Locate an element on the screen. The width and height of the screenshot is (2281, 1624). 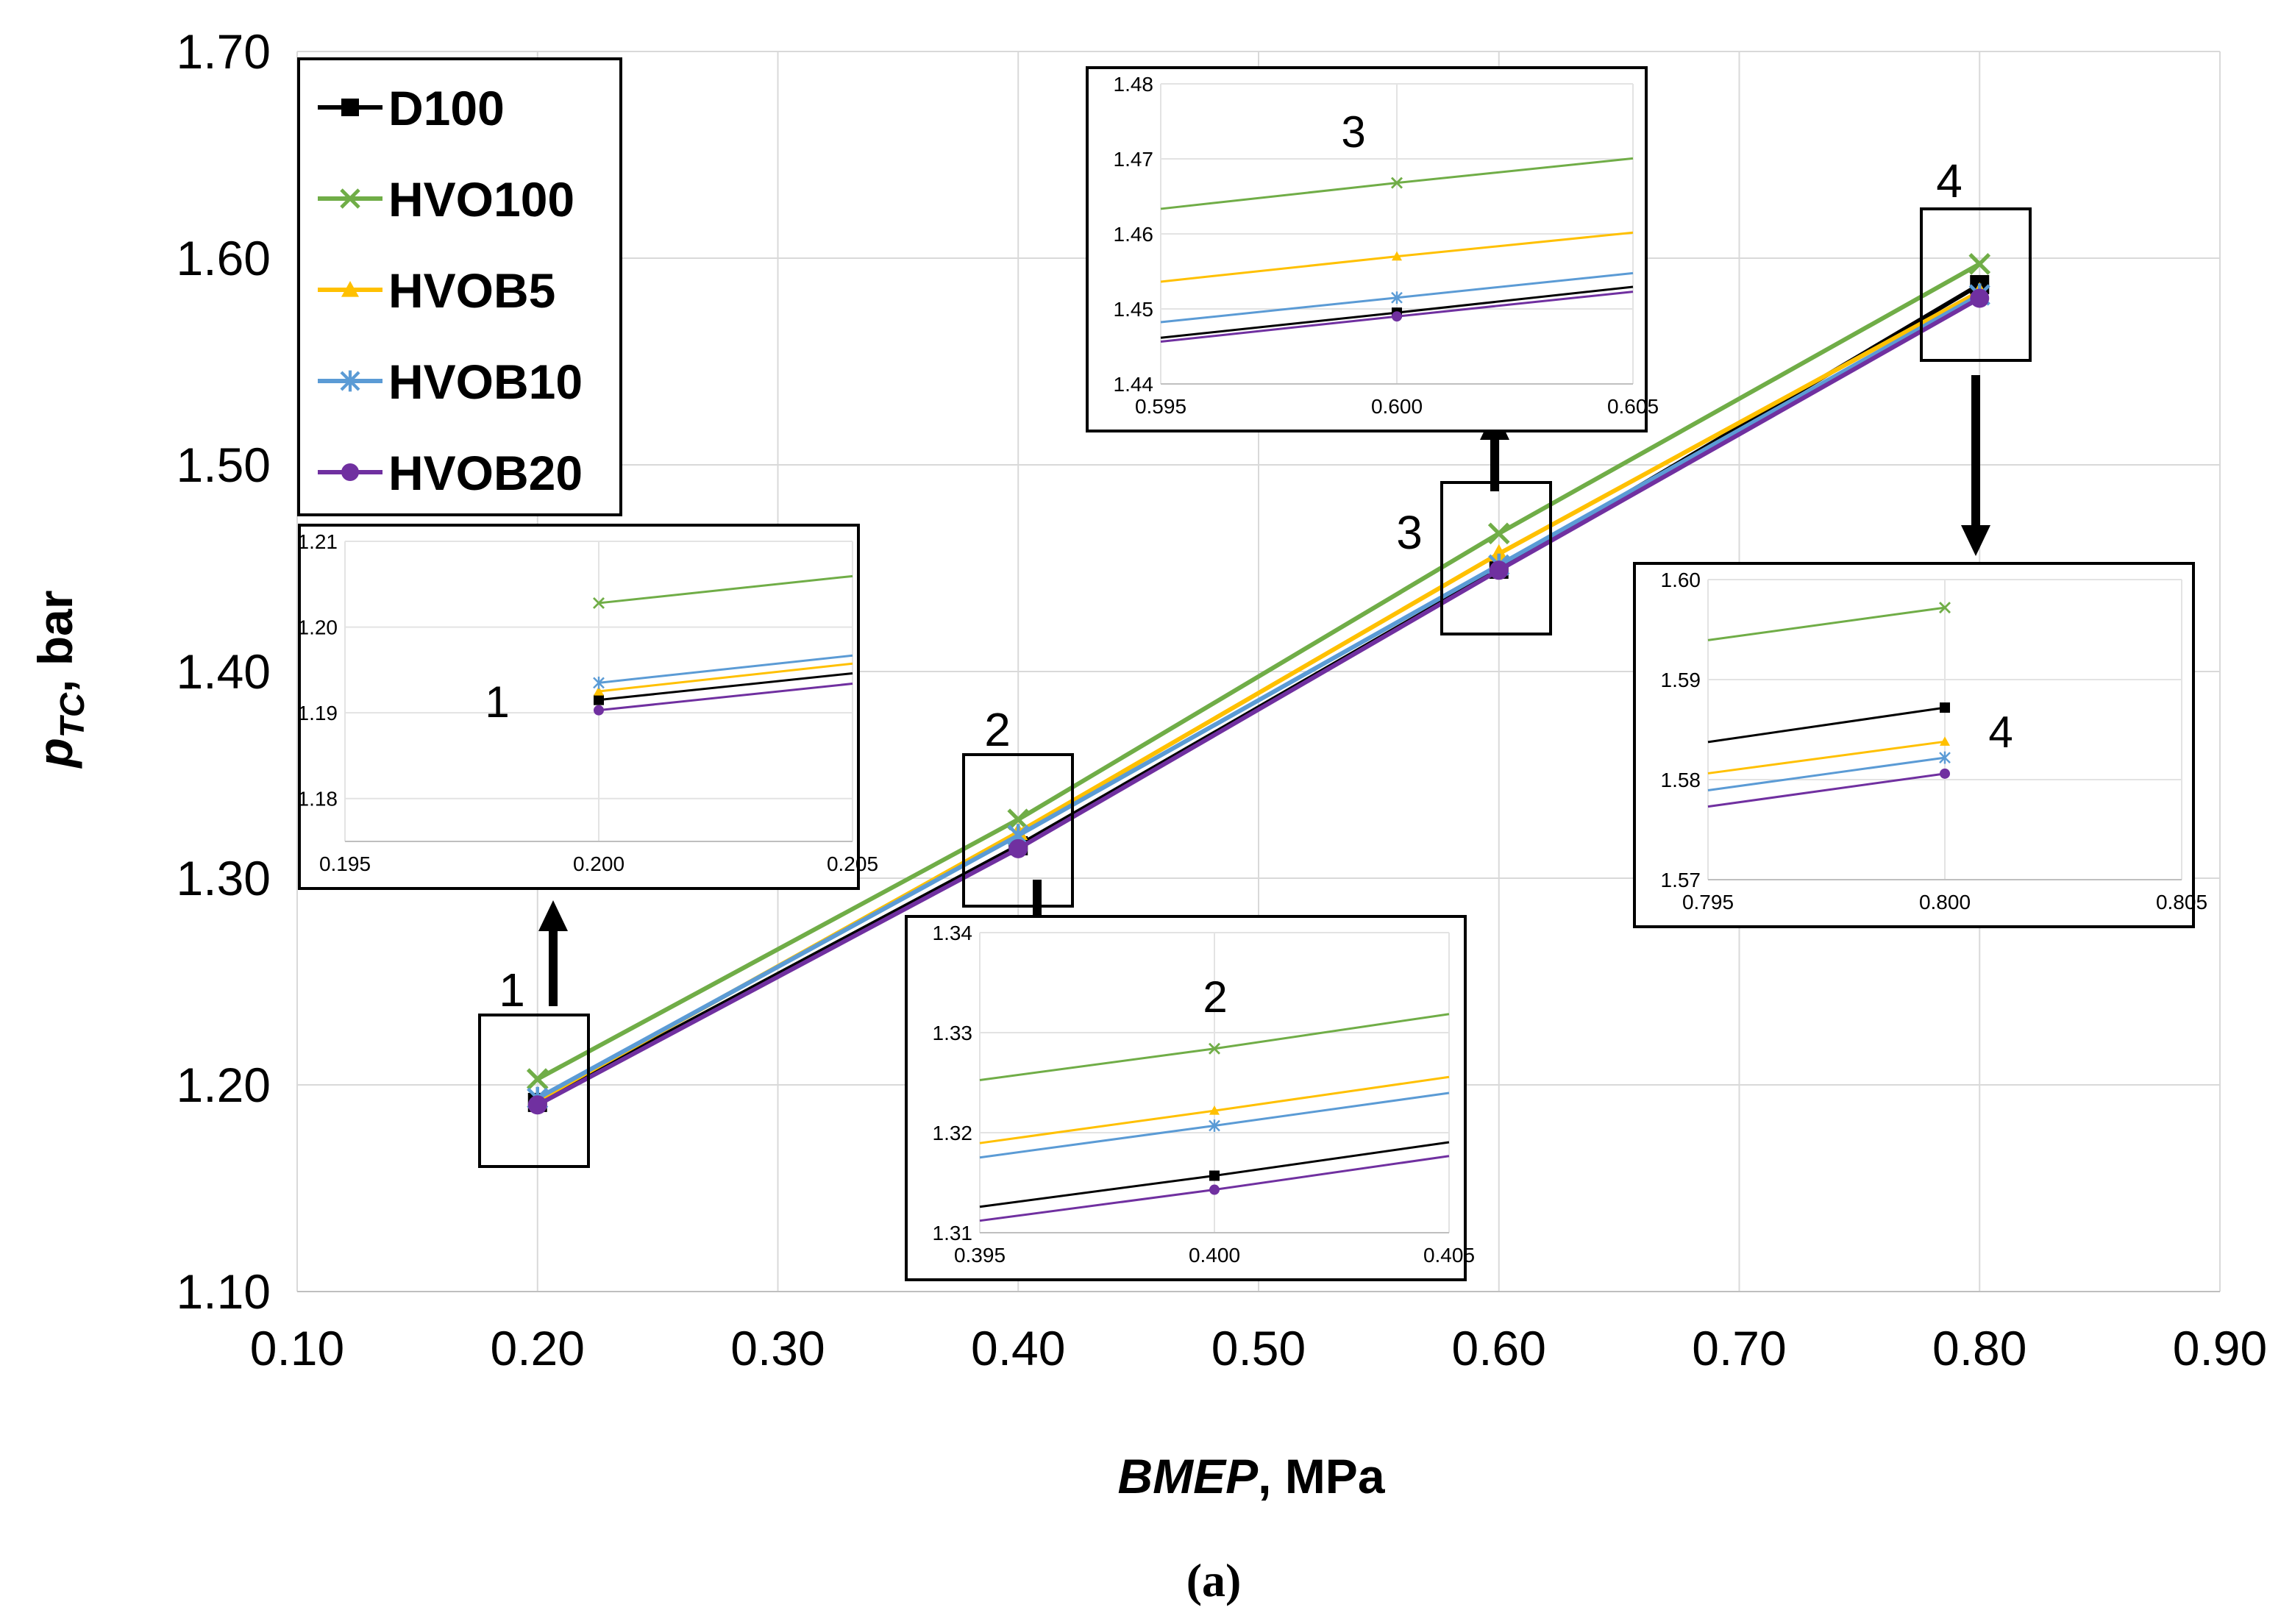
inset-1-point-HVOB20-shape is located at coordinates (599, 710).